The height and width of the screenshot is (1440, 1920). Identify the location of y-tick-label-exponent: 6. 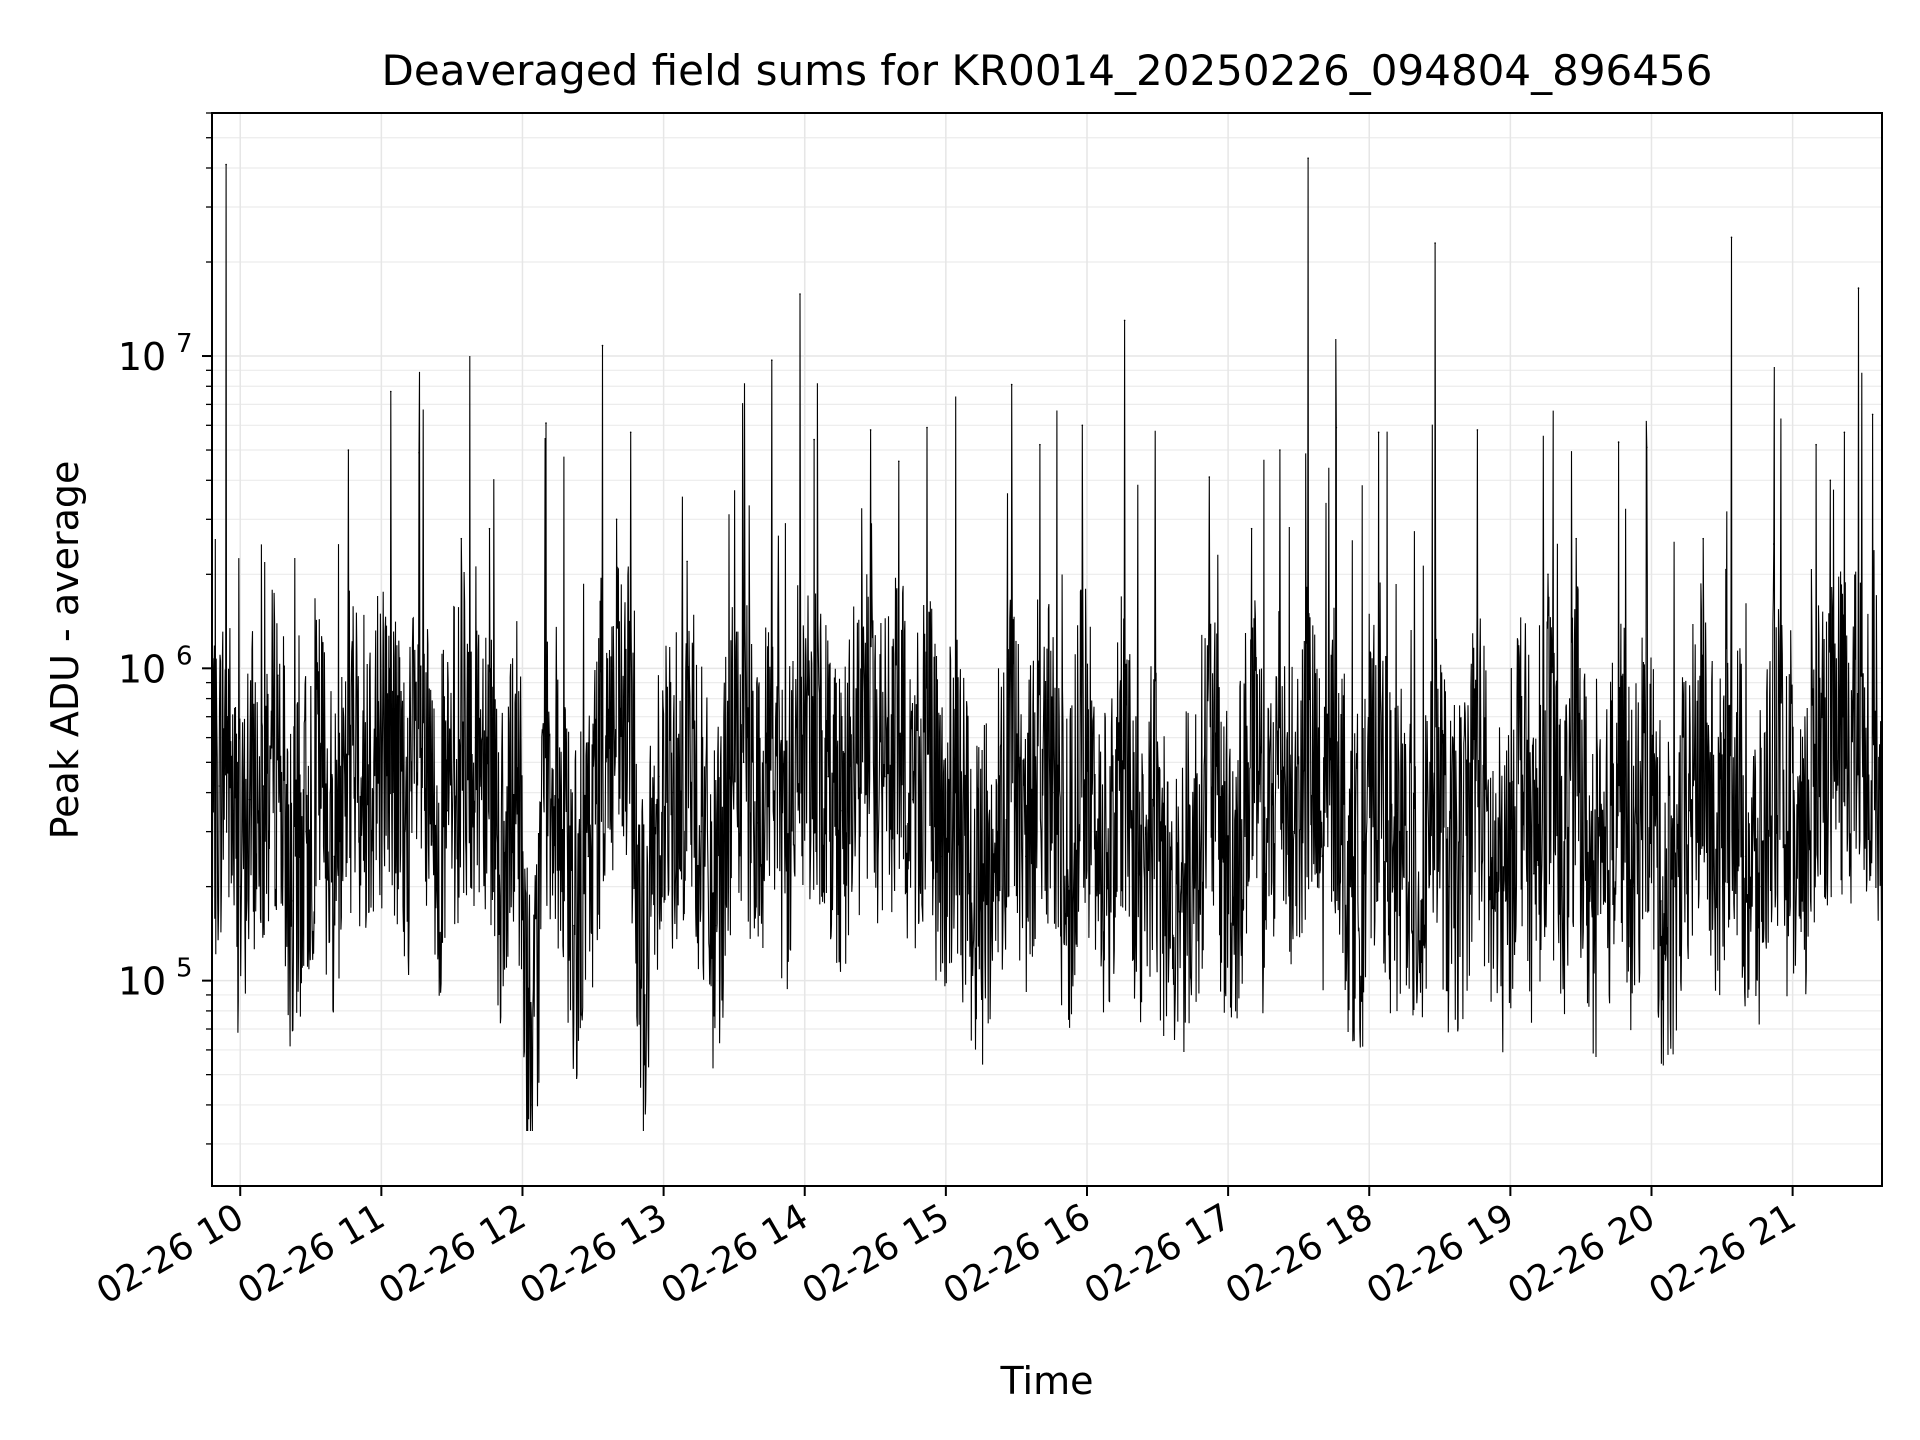
(184, 656).